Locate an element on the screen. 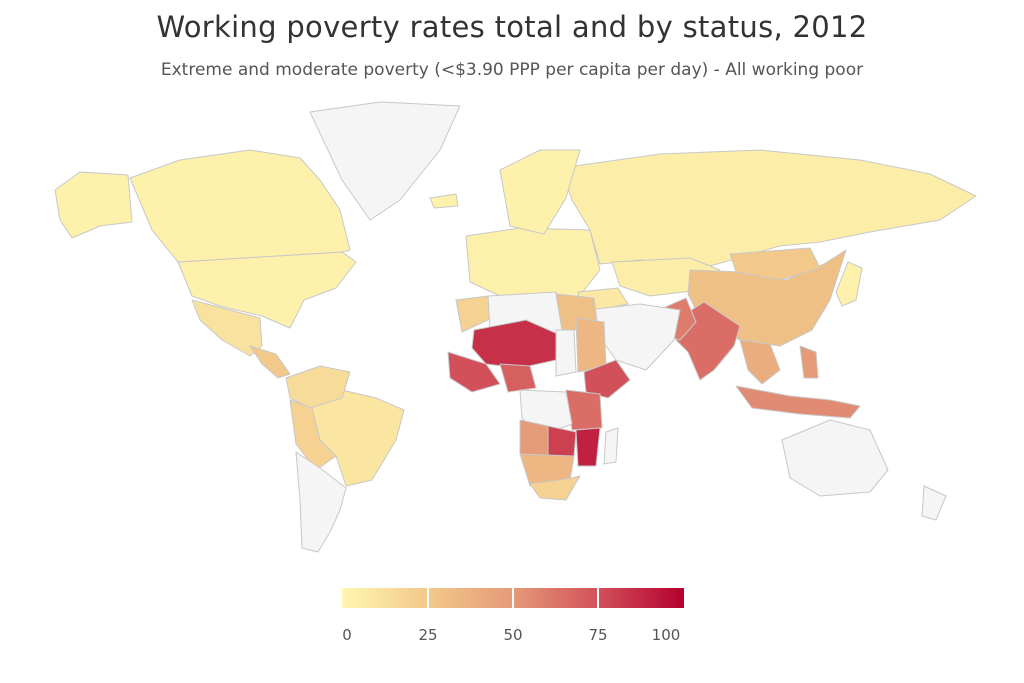  region-mongolia is located at coordinates (775, 264).